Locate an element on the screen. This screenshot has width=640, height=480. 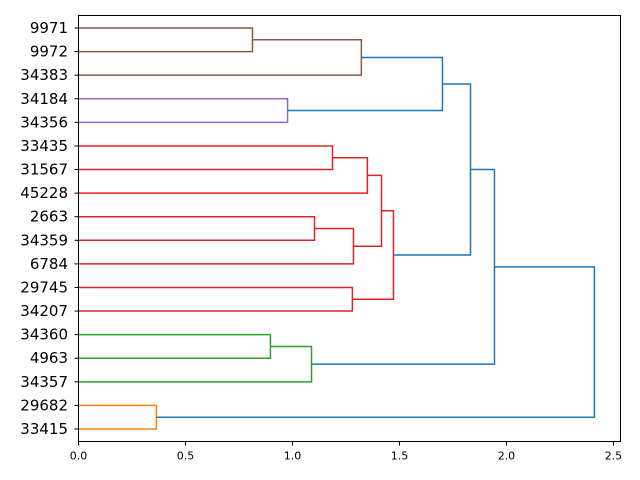
leaf-label: 34383 is located at coordinates (44, 75).